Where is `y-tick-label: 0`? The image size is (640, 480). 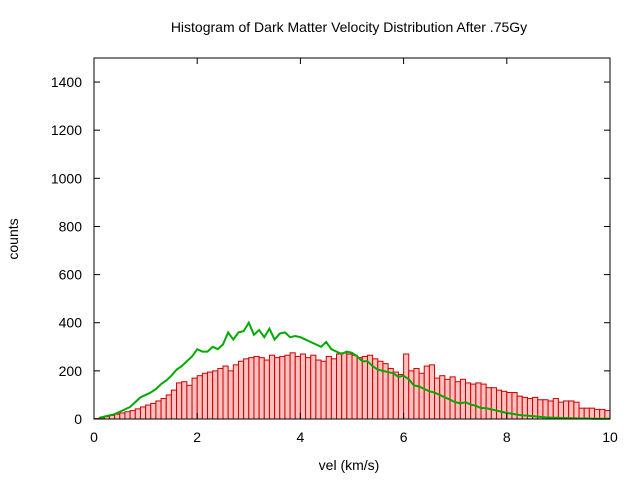
y-tick-label: 0 is located at coordinates (78, 419).